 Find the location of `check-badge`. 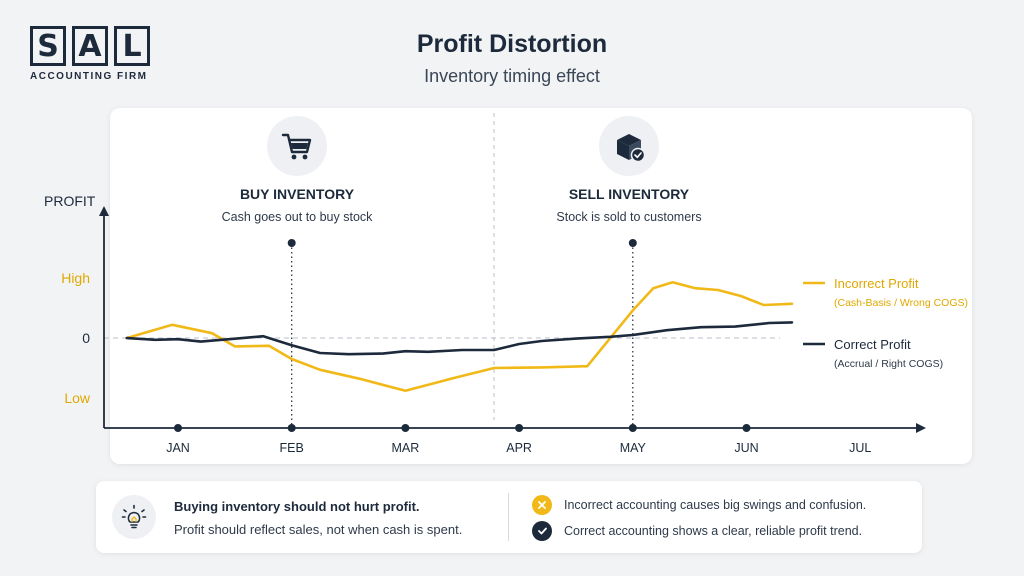

check-badge is located at coordinates (638, 155).